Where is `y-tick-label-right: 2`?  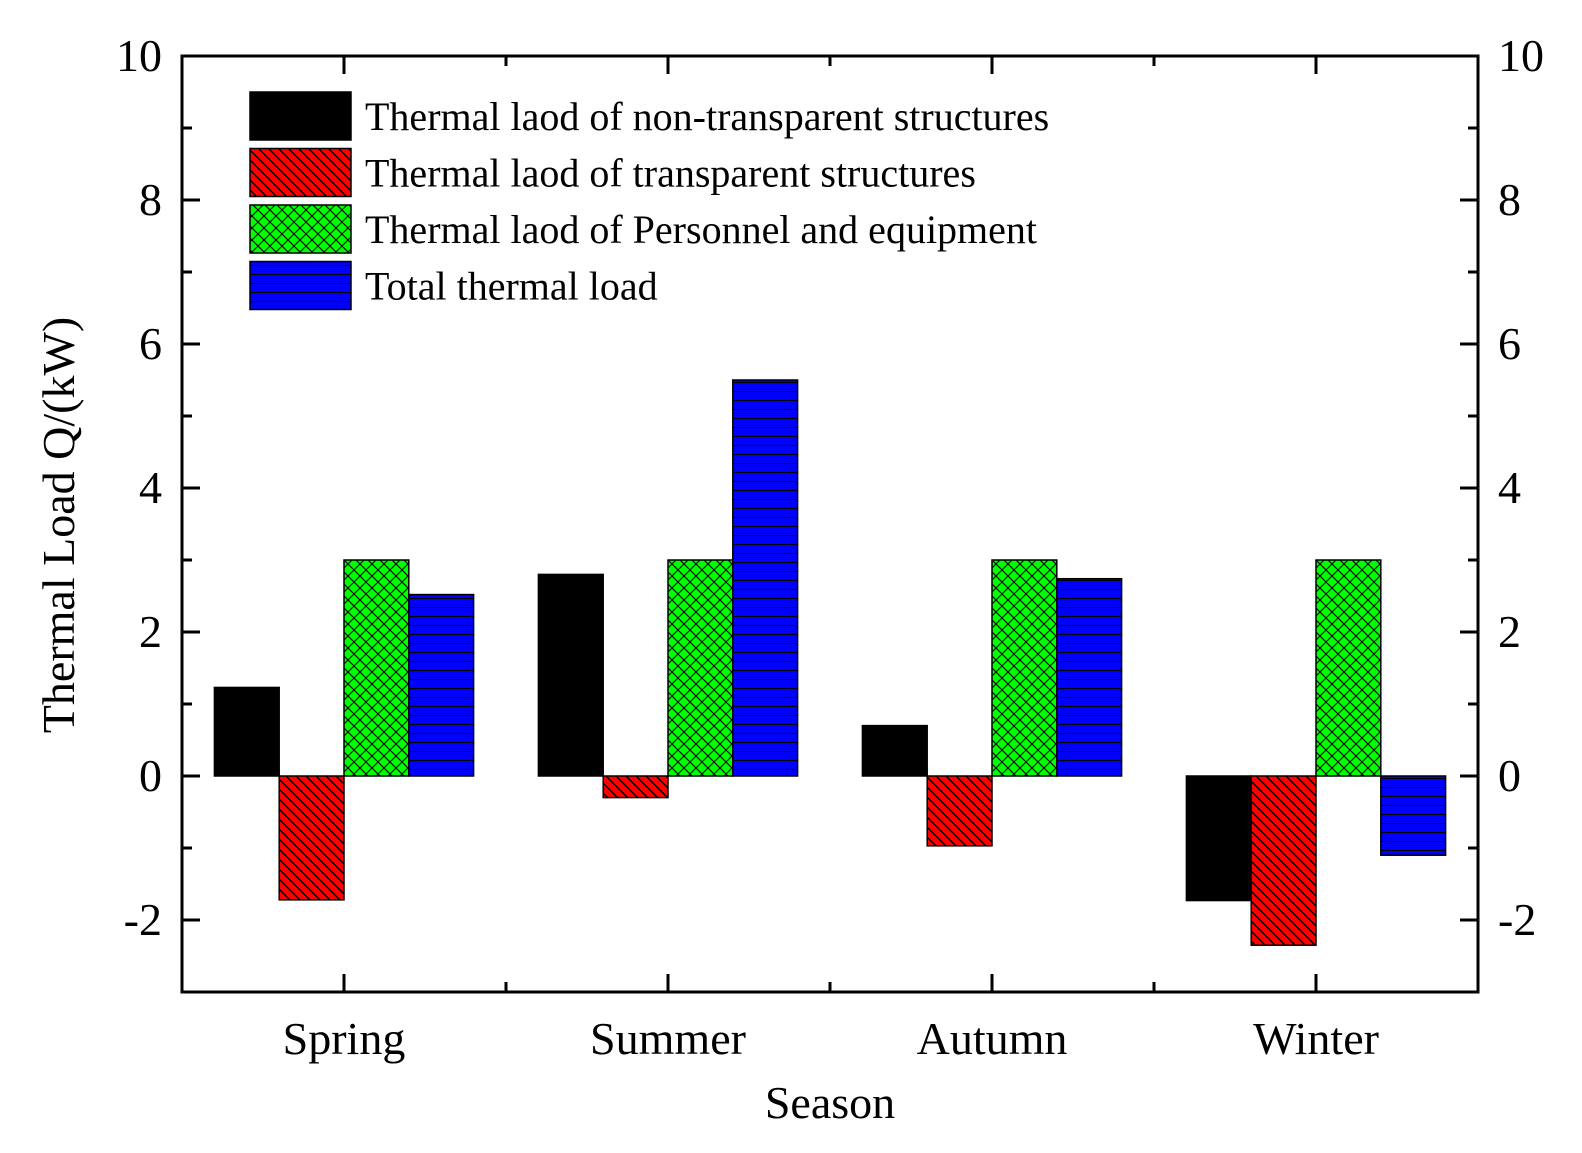 y-tick-label-right: 2 is located at coordinates (1509, 631).